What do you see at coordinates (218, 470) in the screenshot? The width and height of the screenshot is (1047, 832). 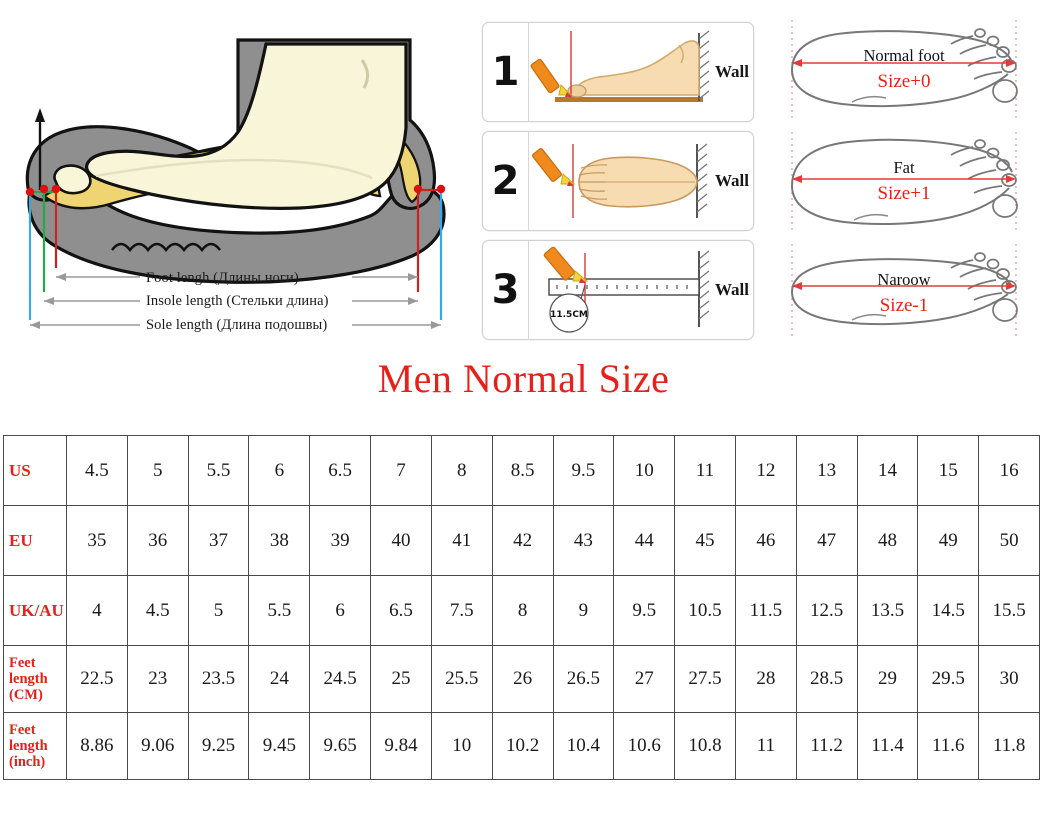 I see `cell-r1-c3: 5.5` at bounding box center [218, 470].